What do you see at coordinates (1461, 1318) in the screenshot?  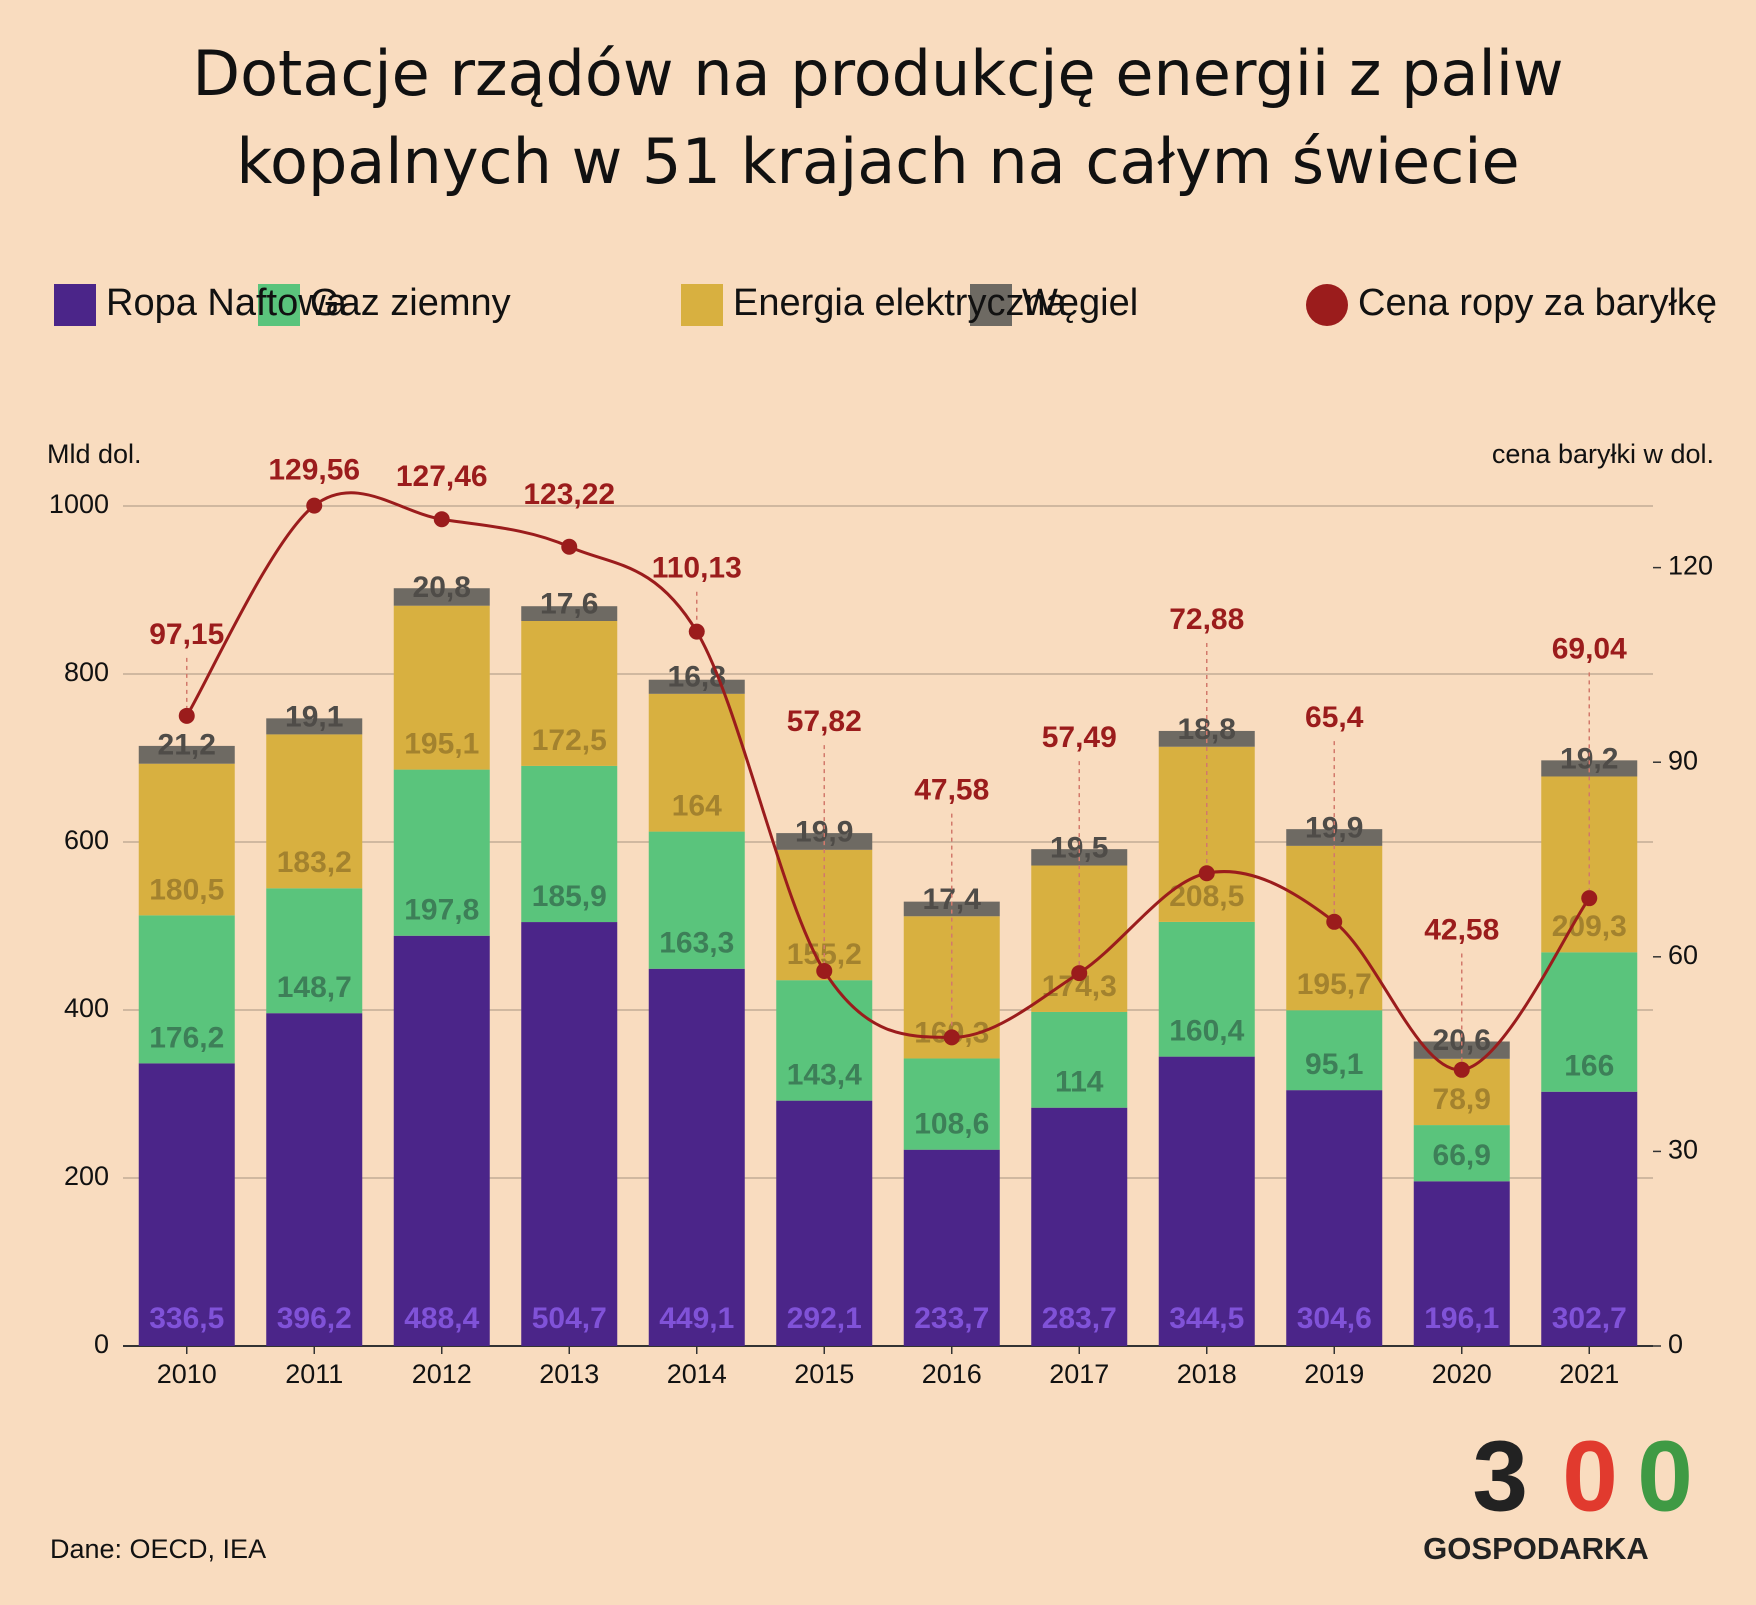 I see `value-label: 196,1` at bounding box center [1461, 1318].